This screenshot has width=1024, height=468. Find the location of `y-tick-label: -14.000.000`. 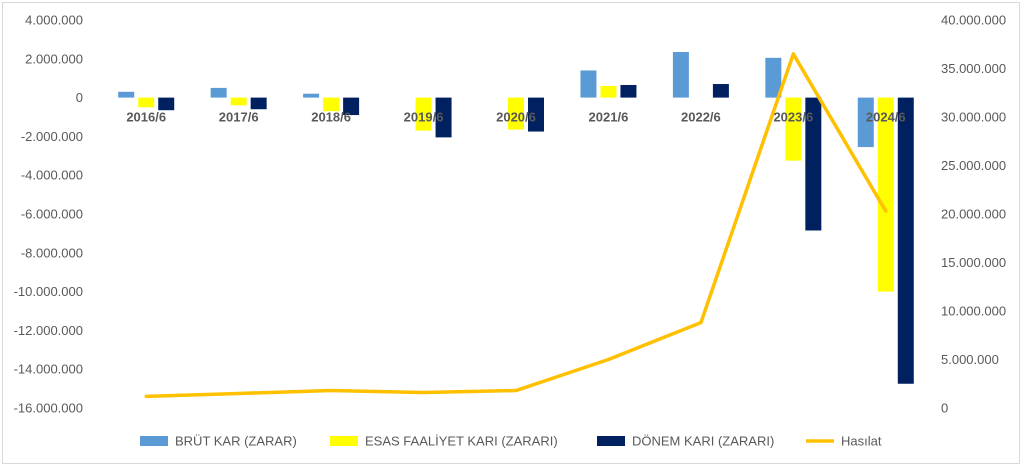

y-tick-label: -14.000.000 is located at coordinates (48, 369).